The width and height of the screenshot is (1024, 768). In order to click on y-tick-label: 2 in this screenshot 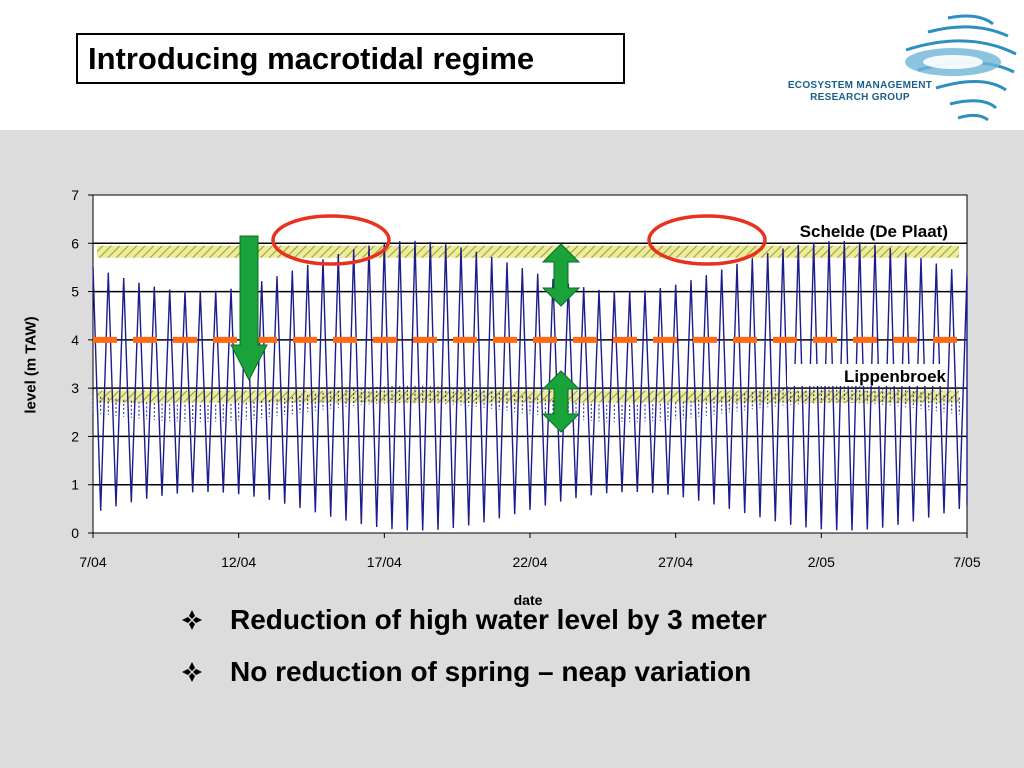, I will do `click(75, 436)`.